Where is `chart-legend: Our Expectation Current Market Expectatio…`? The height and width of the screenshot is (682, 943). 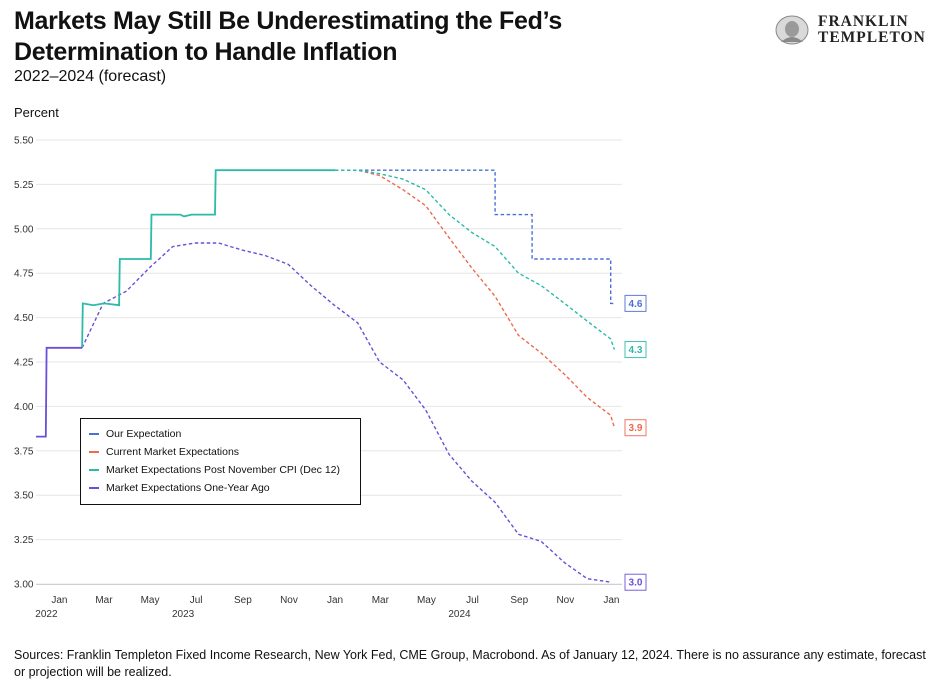
chart-legend: Our Expectation Current Market Expectatio… is located at coordinates (220, 461).